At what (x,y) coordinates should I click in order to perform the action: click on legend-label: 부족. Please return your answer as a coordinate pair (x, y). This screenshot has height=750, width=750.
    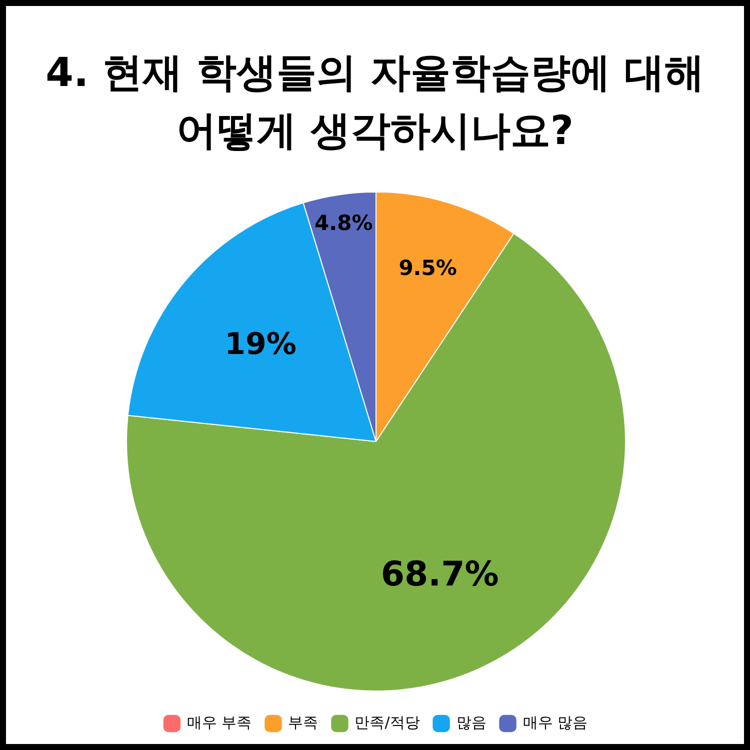
    Looking at the image, I should click on (303, 722).